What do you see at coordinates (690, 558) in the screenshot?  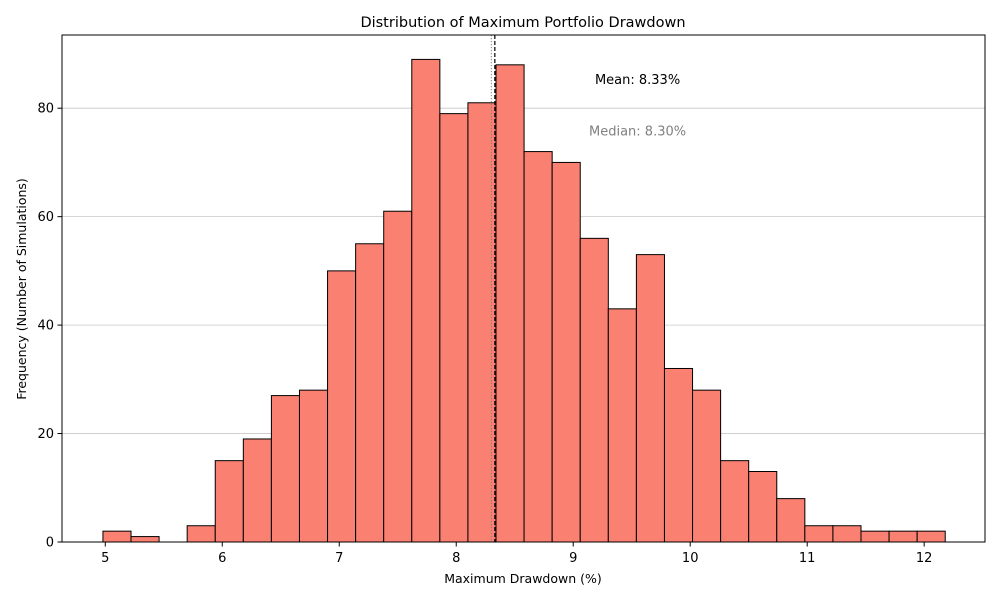 I see `x-tick-label: 10` at bounding box center [690, 558].